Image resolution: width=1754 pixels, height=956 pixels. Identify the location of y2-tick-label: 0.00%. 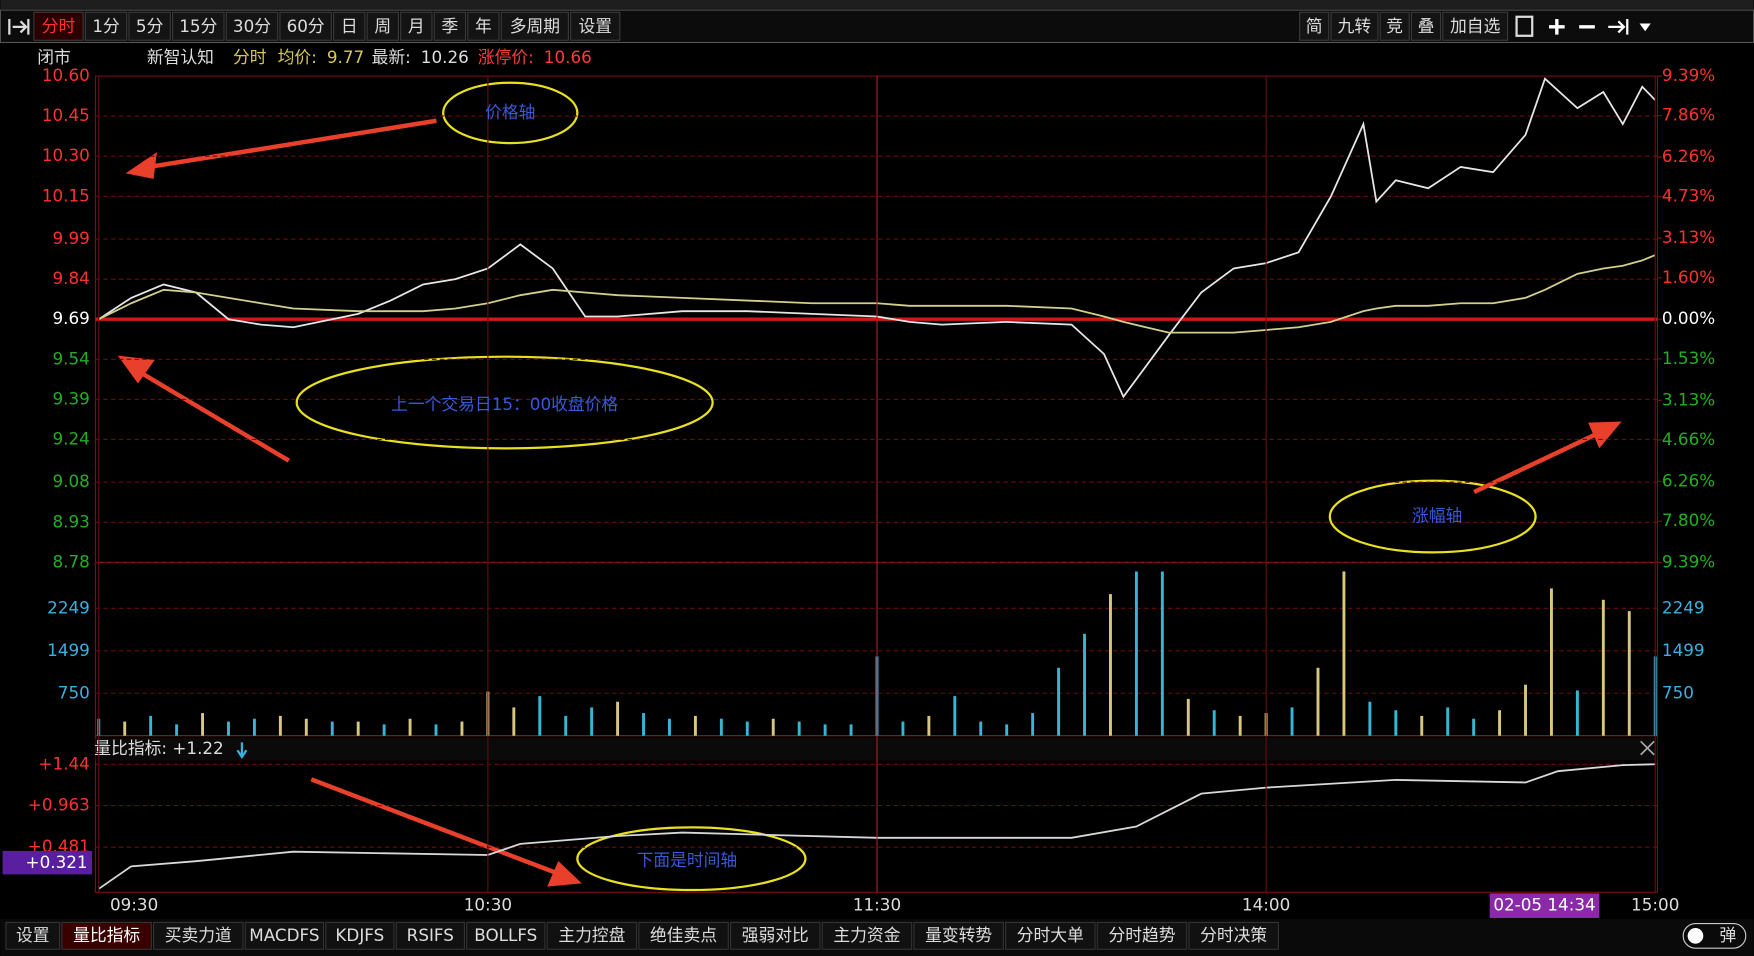
(1688, 318).